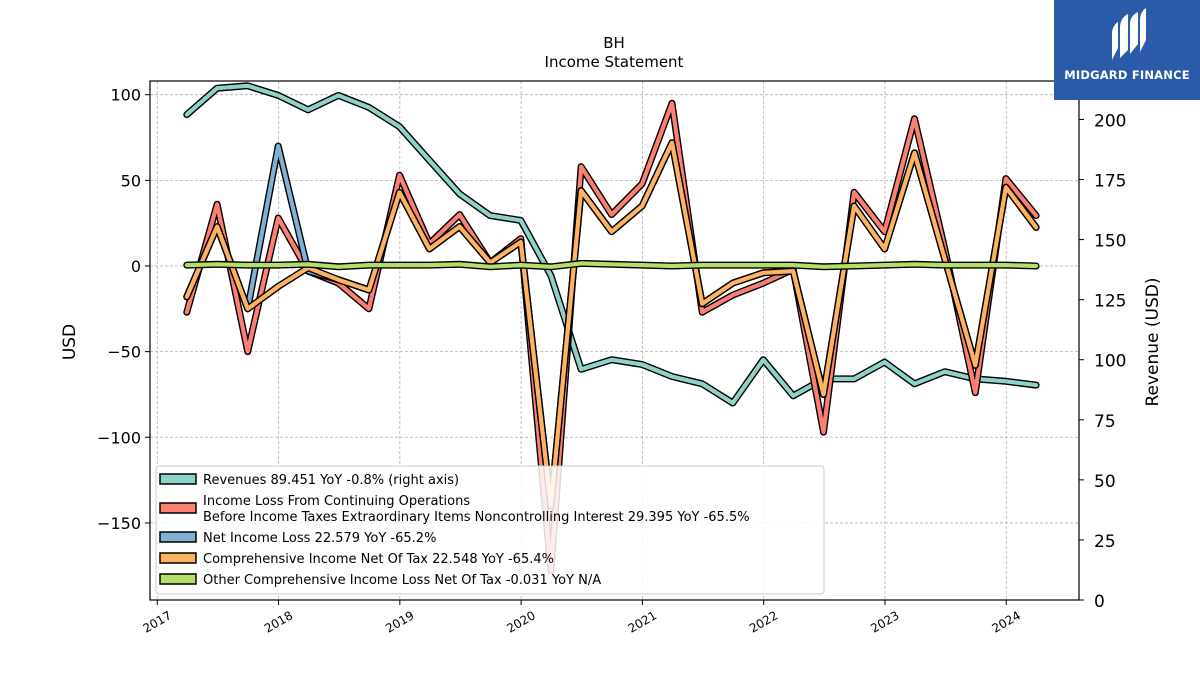 This screenshot has width=1200, height=675. Describe the element at coordinates (1105, 542) in the screenshot. I see `y-right-tick-label: 25` at that location.